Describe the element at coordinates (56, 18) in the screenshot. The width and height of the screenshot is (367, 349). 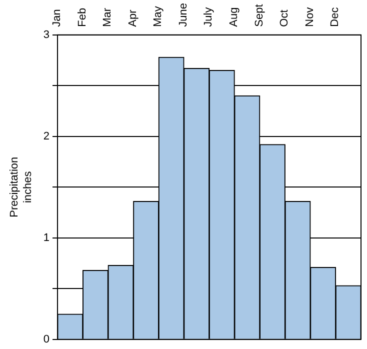
I see `x-tick-label: Jan` at that location.